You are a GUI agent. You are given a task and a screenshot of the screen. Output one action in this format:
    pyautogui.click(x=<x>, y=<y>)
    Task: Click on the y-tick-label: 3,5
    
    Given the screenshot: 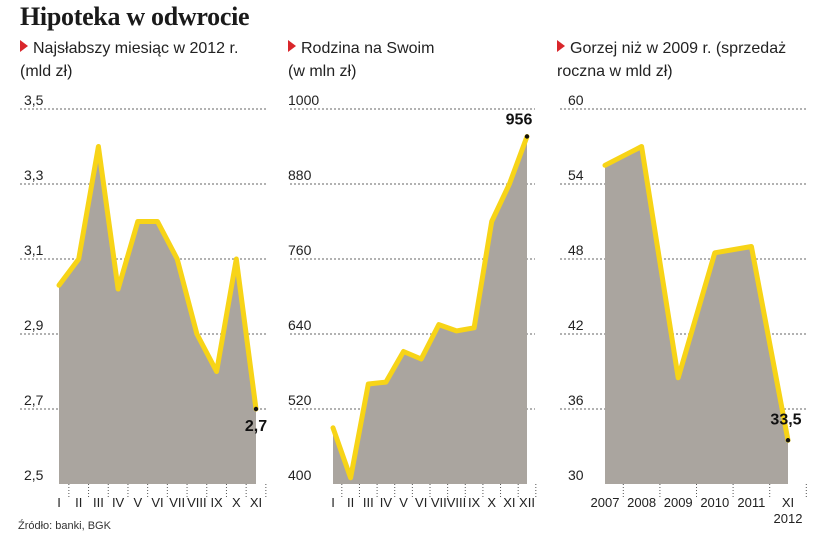 What is the action you would take?
    pyautogui.click(x=34, y=100)
    